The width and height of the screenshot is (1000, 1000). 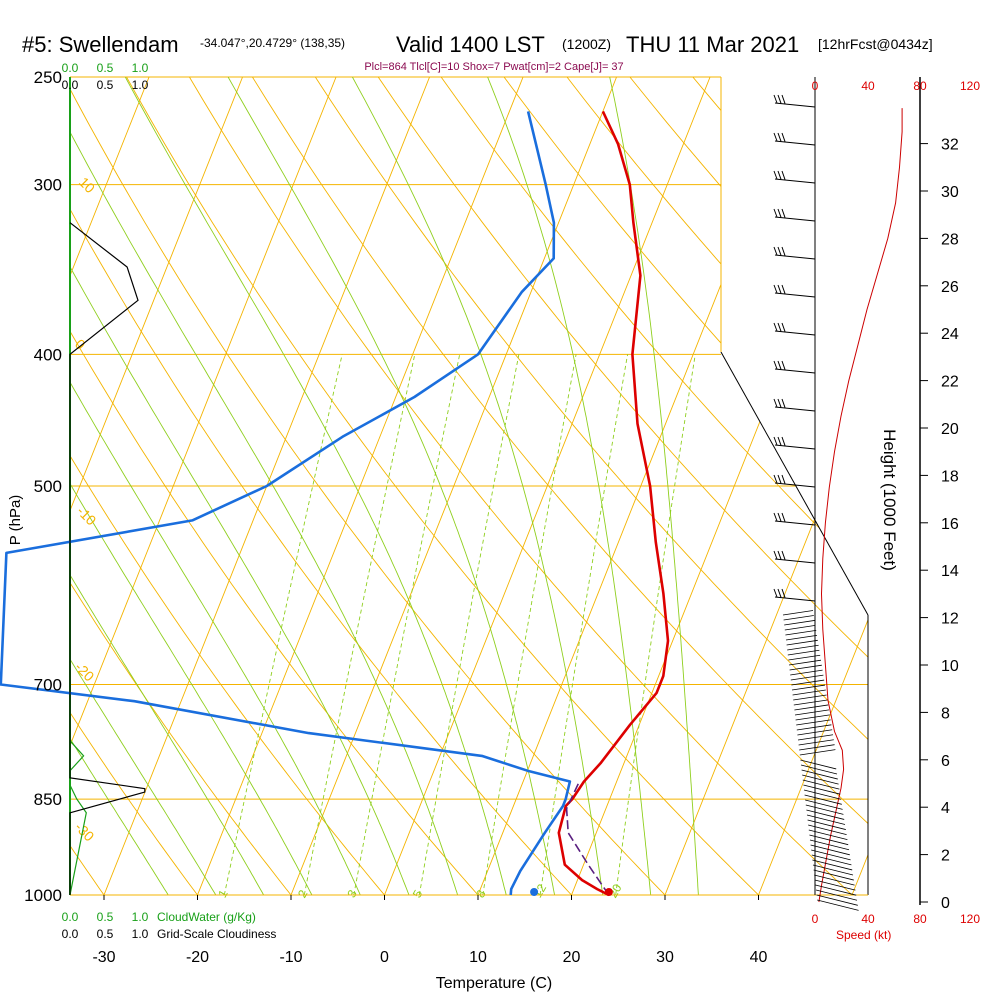 I want to click on height-tick-label: 24, so click(x=950, y=334).